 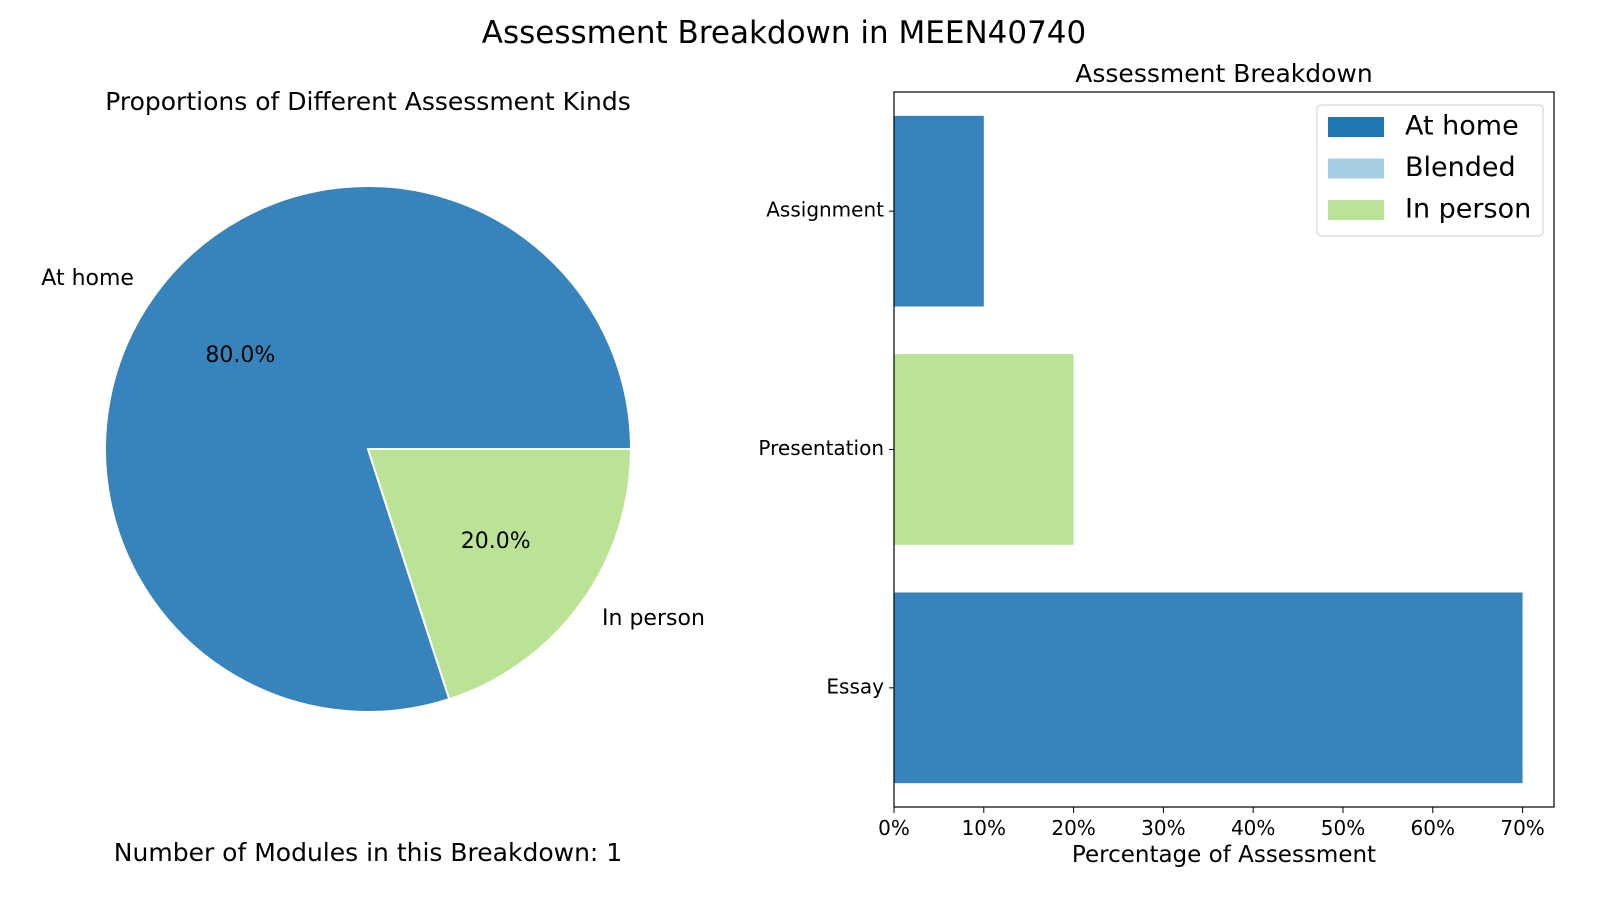 I want to click on y-tick-label-presentation: Presentation, so click(x=821, y=448).